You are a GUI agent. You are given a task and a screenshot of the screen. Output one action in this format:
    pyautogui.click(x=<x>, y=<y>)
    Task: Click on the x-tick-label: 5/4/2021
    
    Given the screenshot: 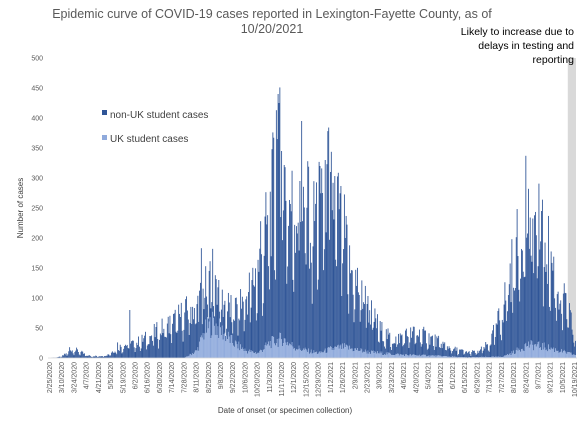 What is the action you would take?
    pyautogui.click(x=429, y=375)
    